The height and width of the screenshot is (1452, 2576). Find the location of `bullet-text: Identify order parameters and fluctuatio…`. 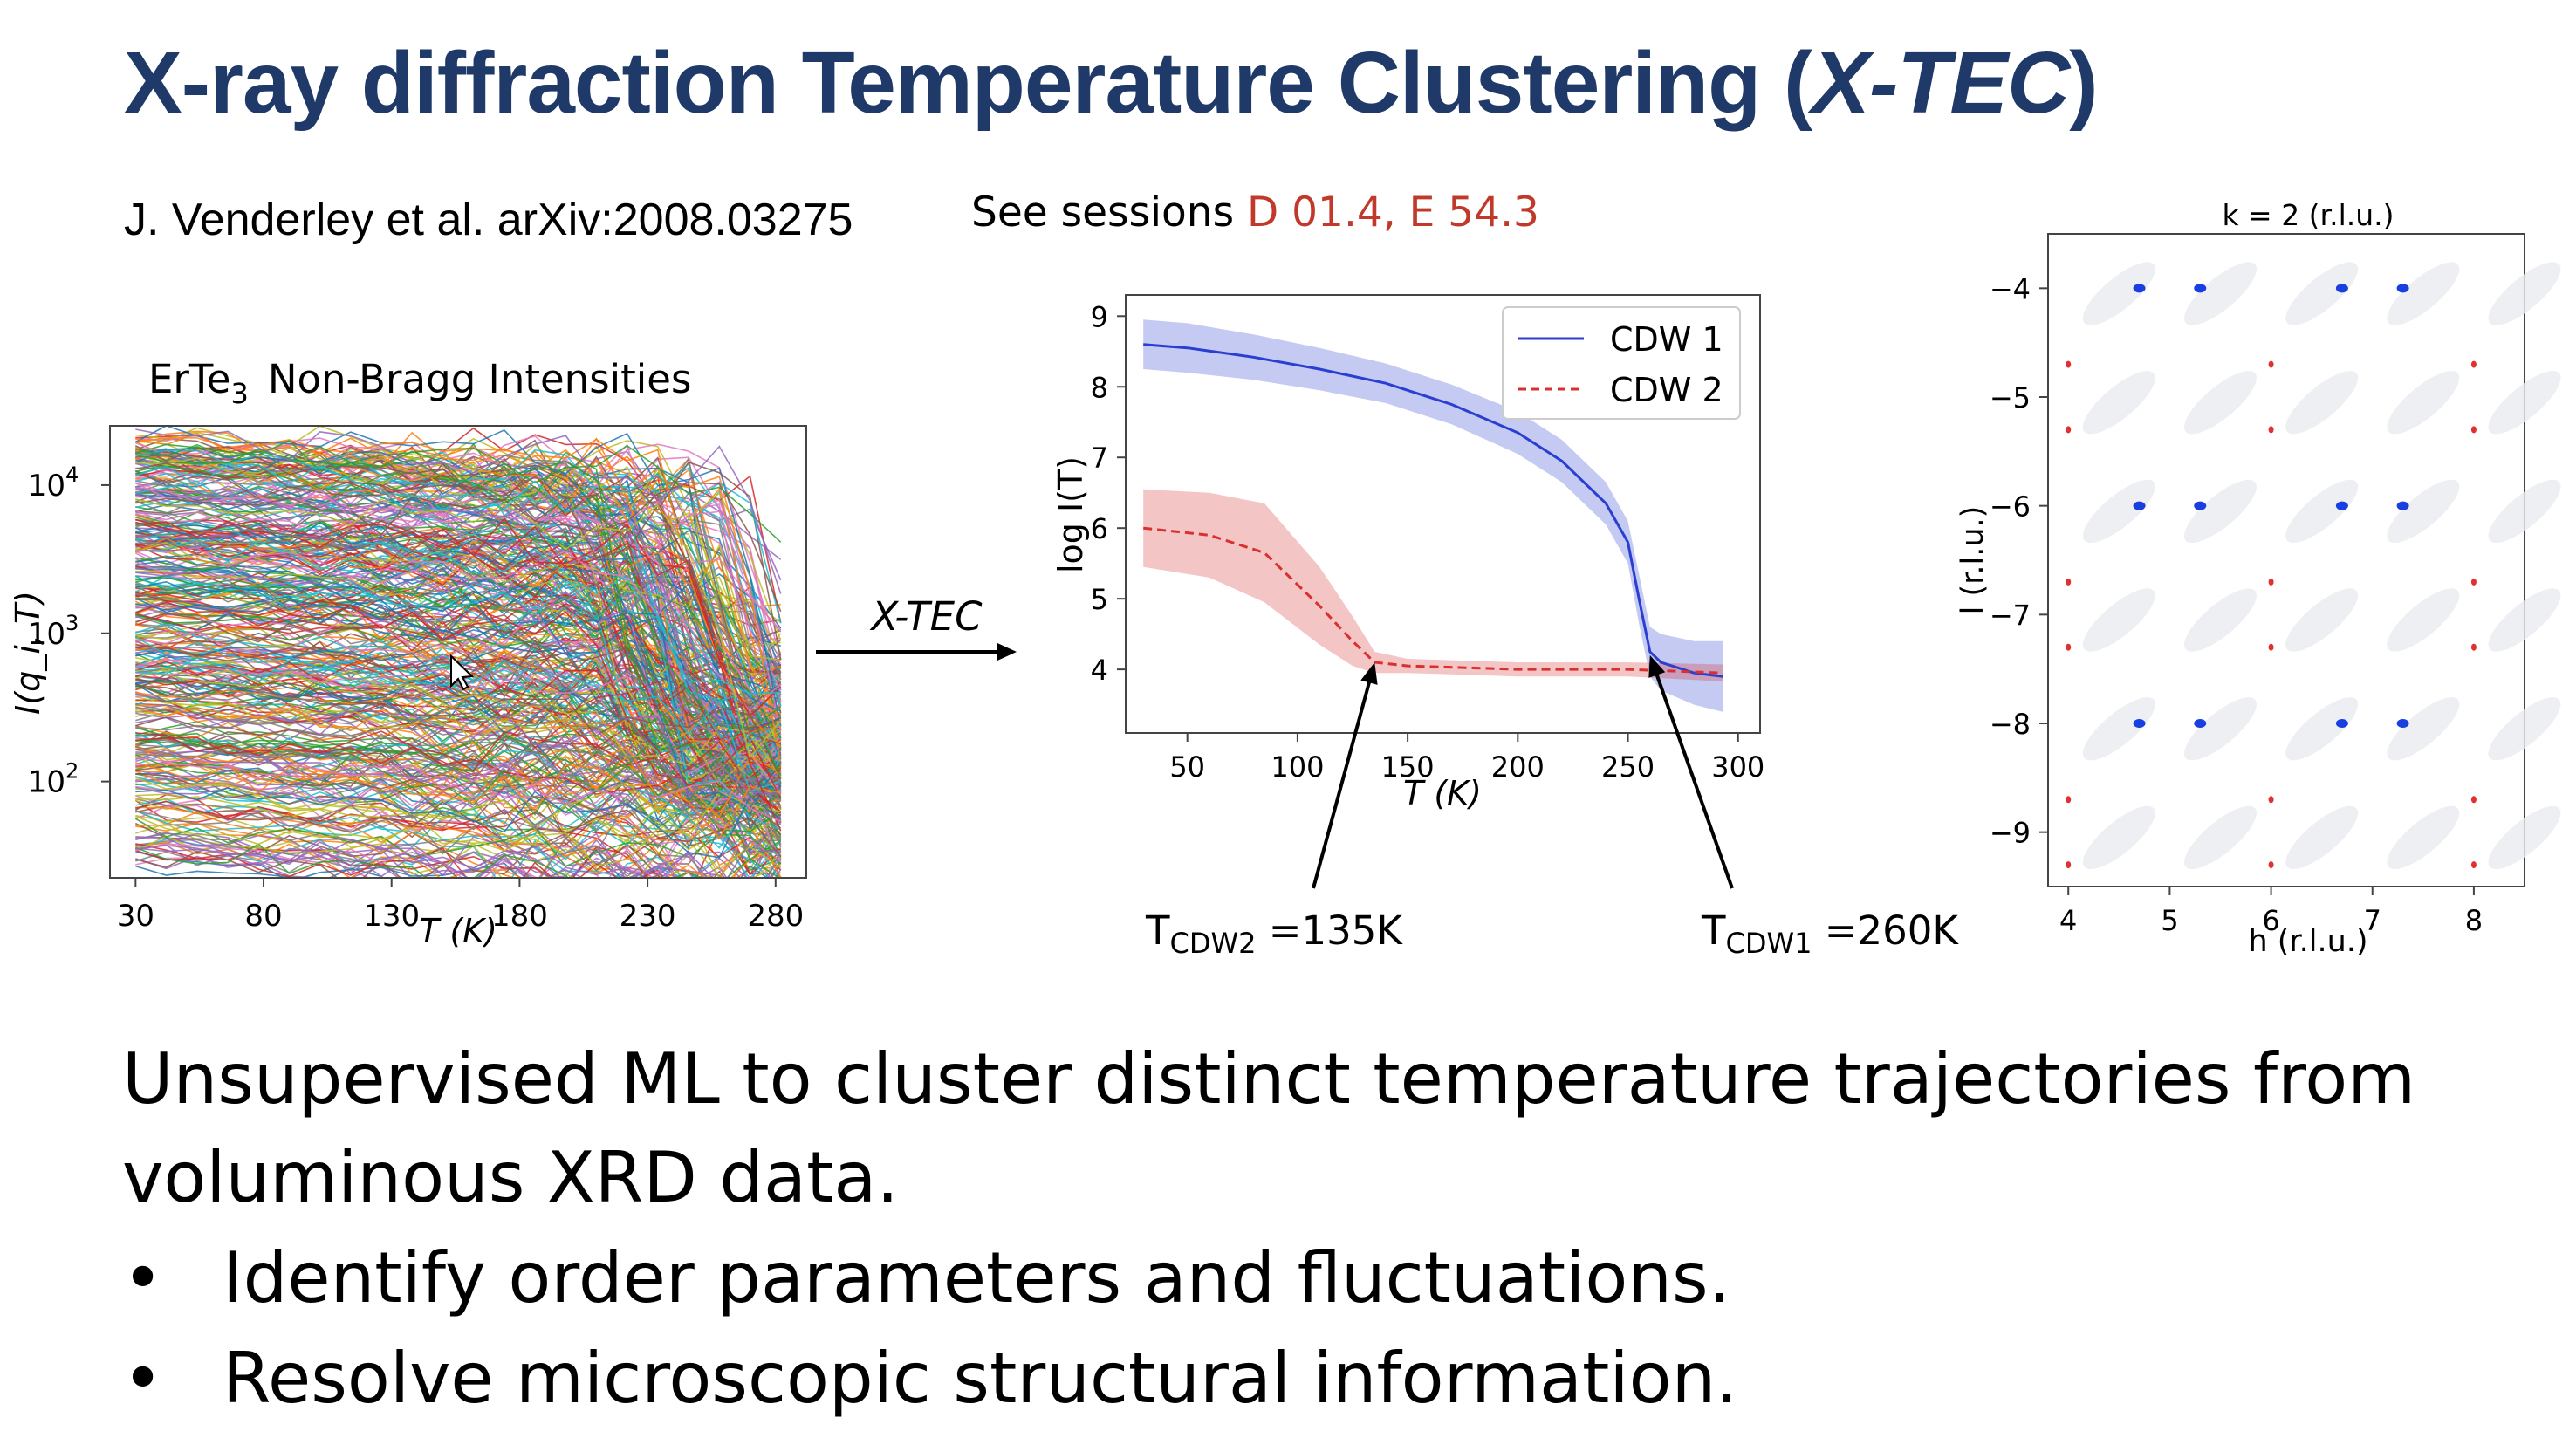

bullet-text: Identify order parameters and fluctuatio… is located at coordinates (977, 1277).